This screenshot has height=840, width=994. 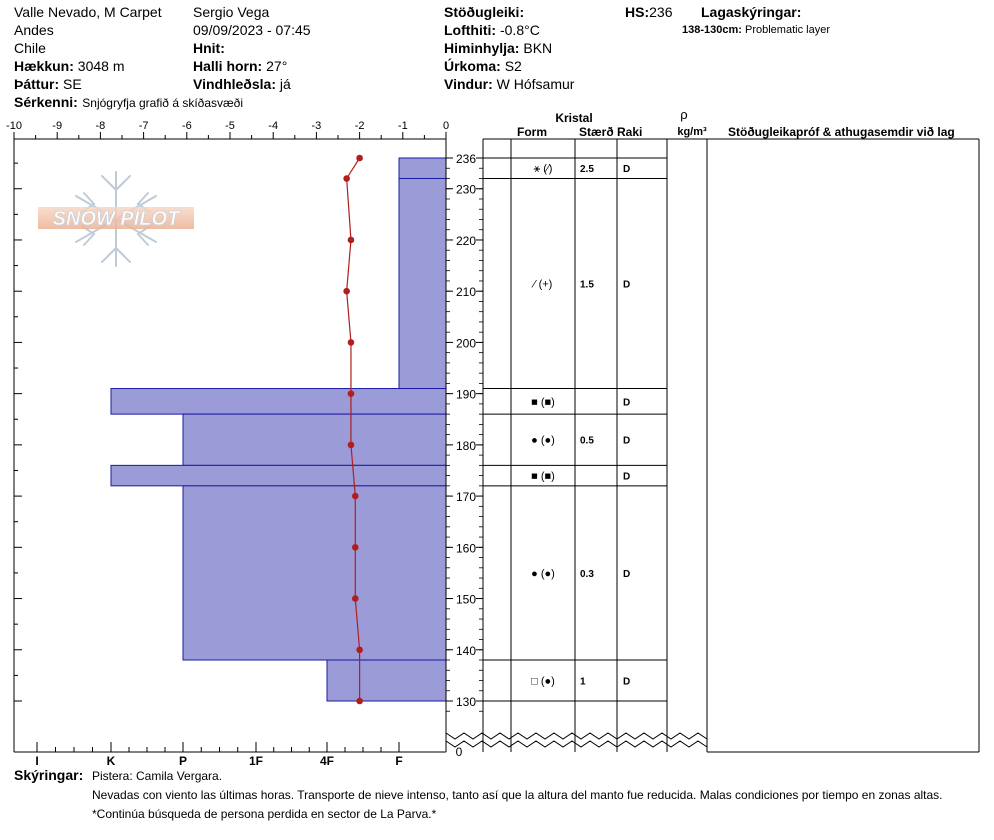 What do you see at coordinates (256, 761) in the screenshot?
I see `hardness-tick-label: 1F` at bounding box center [256, 761].